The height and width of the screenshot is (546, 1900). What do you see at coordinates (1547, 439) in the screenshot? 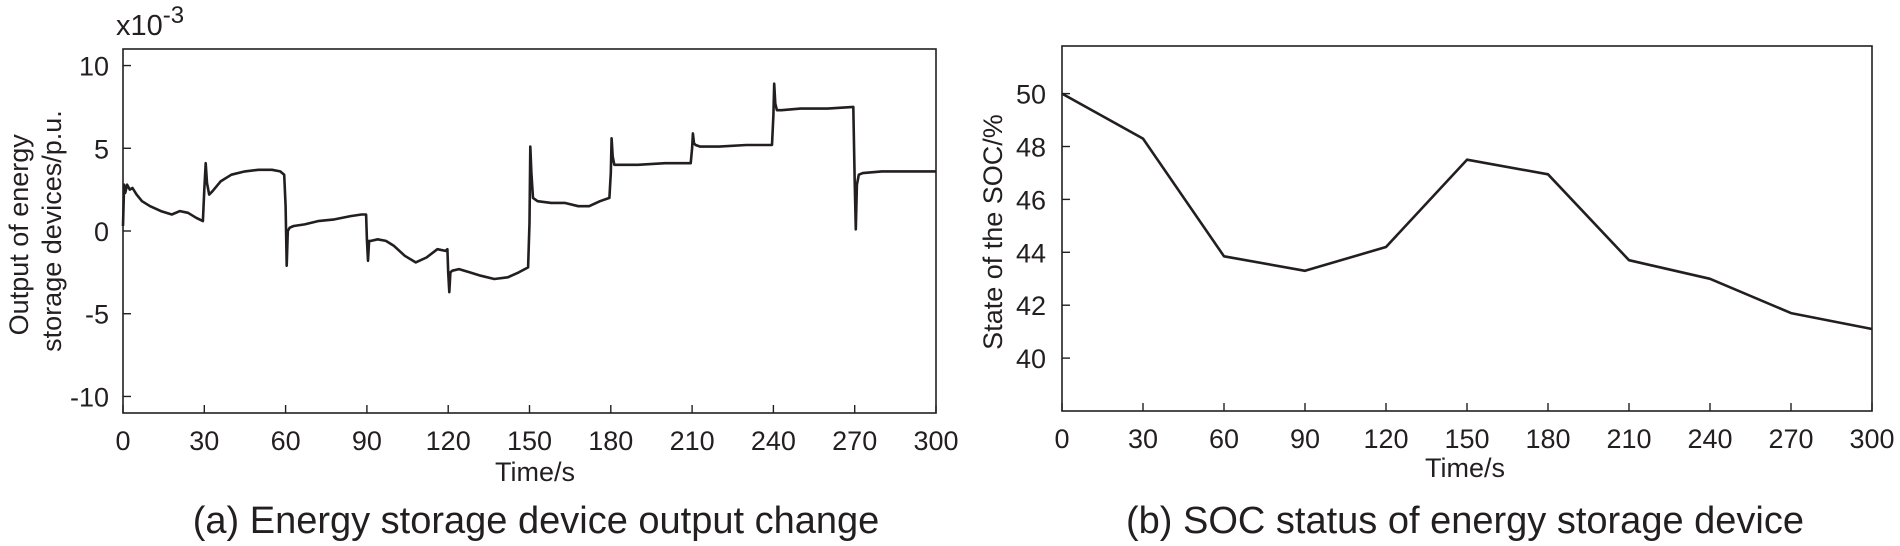
I see `panel-b-x-tick-label: 180` at bounding box center [1547, 439].